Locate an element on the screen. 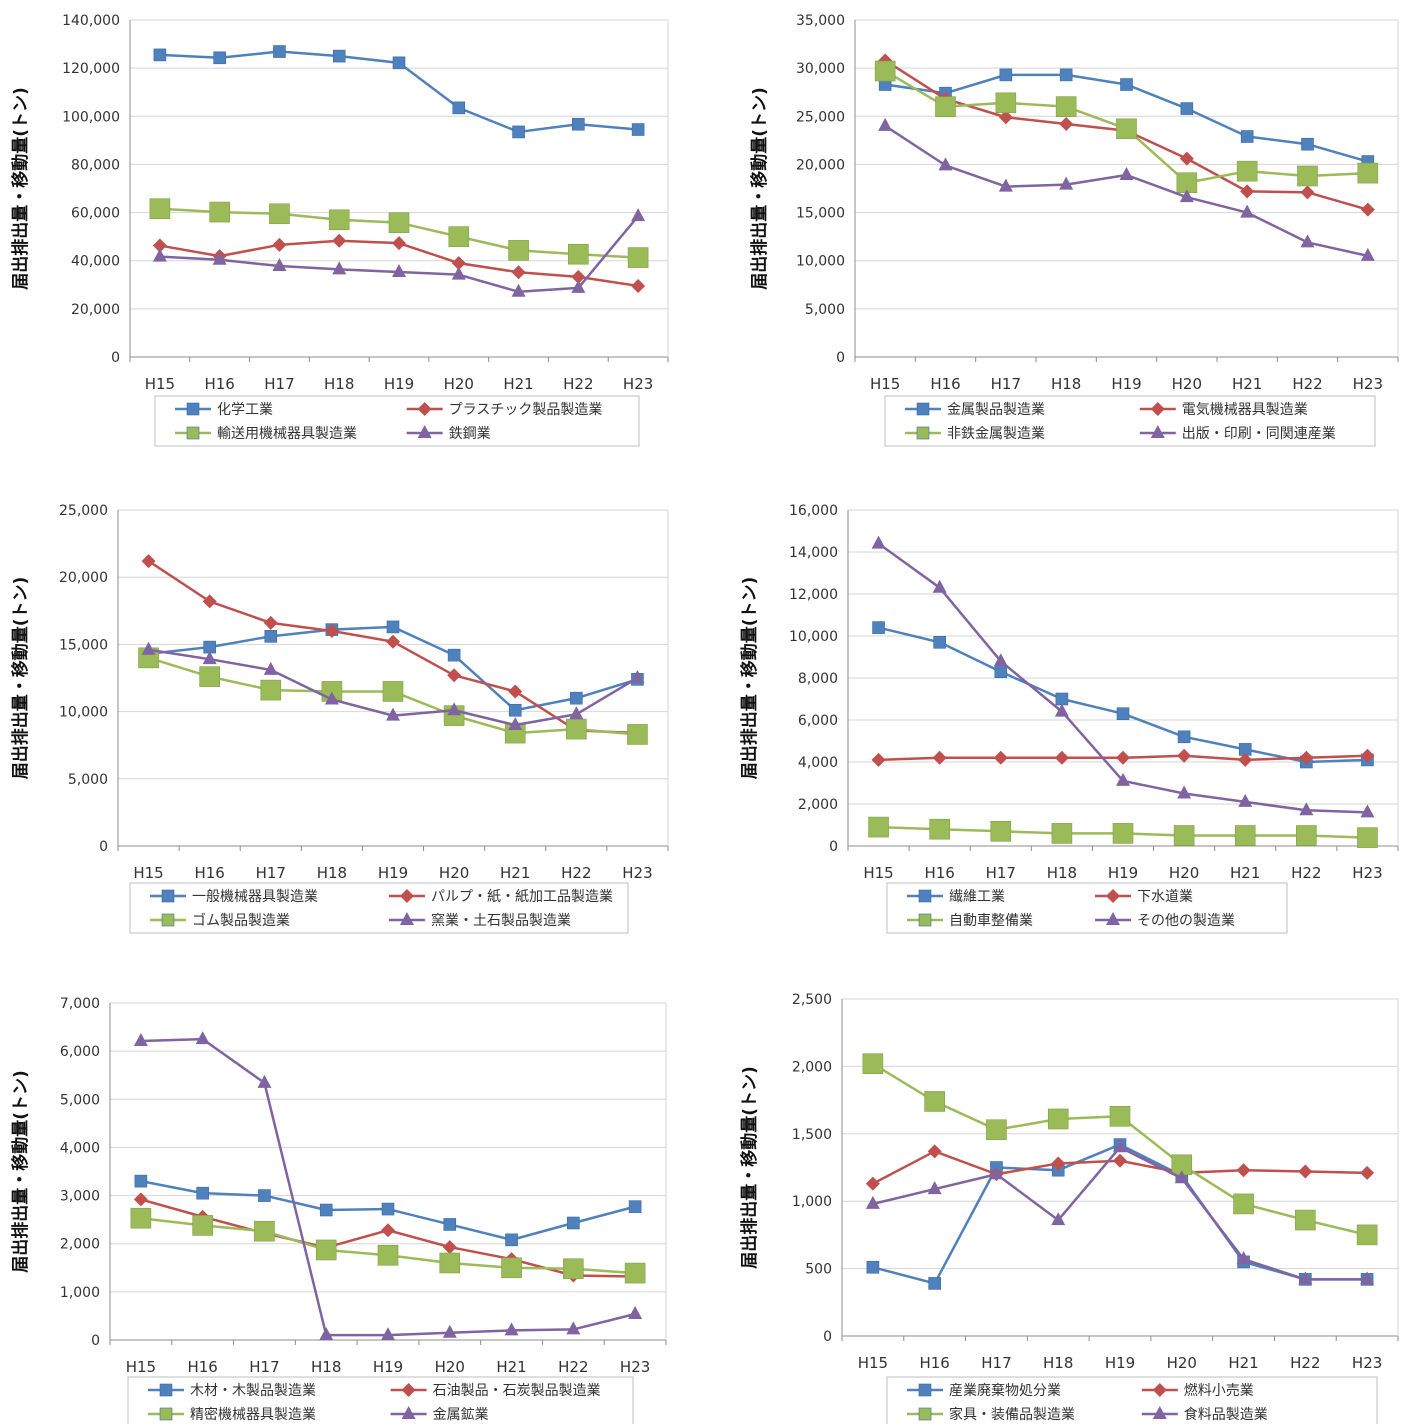  legend-item: 鉄鋼業 is located at coordinates (448, 433).